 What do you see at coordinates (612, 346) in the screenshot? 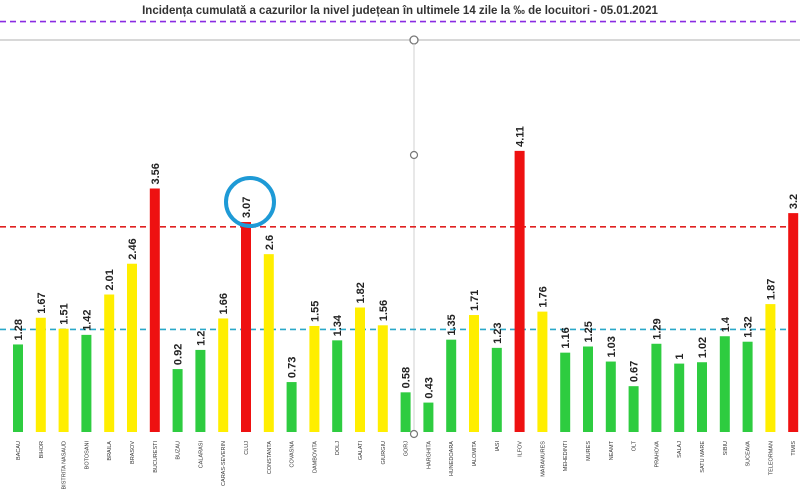
I see `value-label: 1.03` at bounding box center [612, 346].